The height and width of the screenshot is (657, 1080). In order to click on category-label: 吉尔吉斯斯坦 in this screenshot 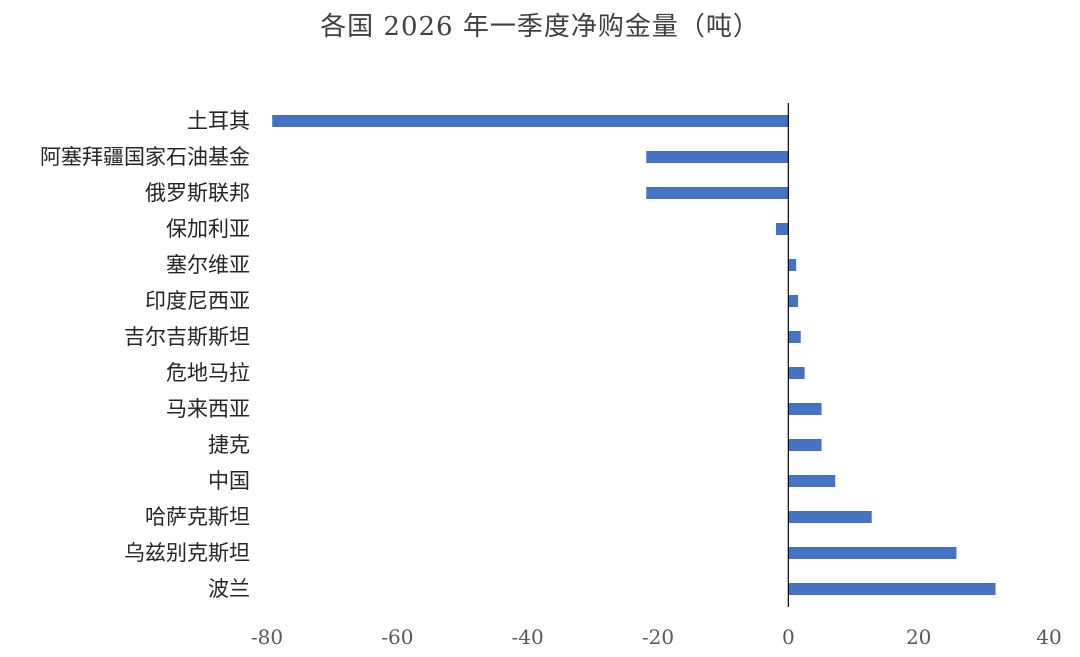, I will do `click(187, 337)`.